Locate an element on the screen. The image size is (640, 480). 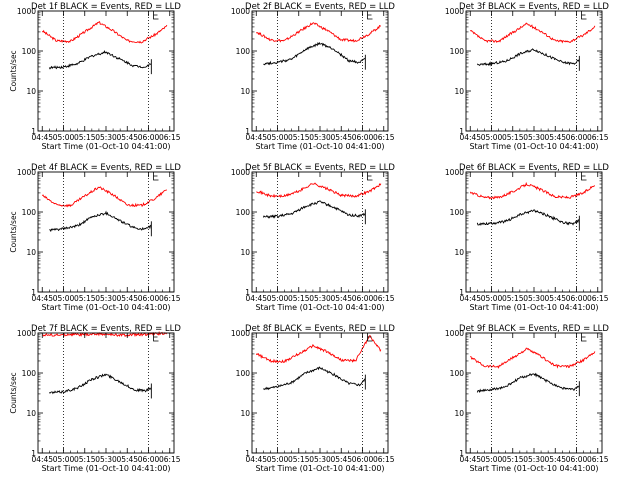
chart-title: Det 8f BLACK = Events, RED = LLD is located at coordinates (320, 329).